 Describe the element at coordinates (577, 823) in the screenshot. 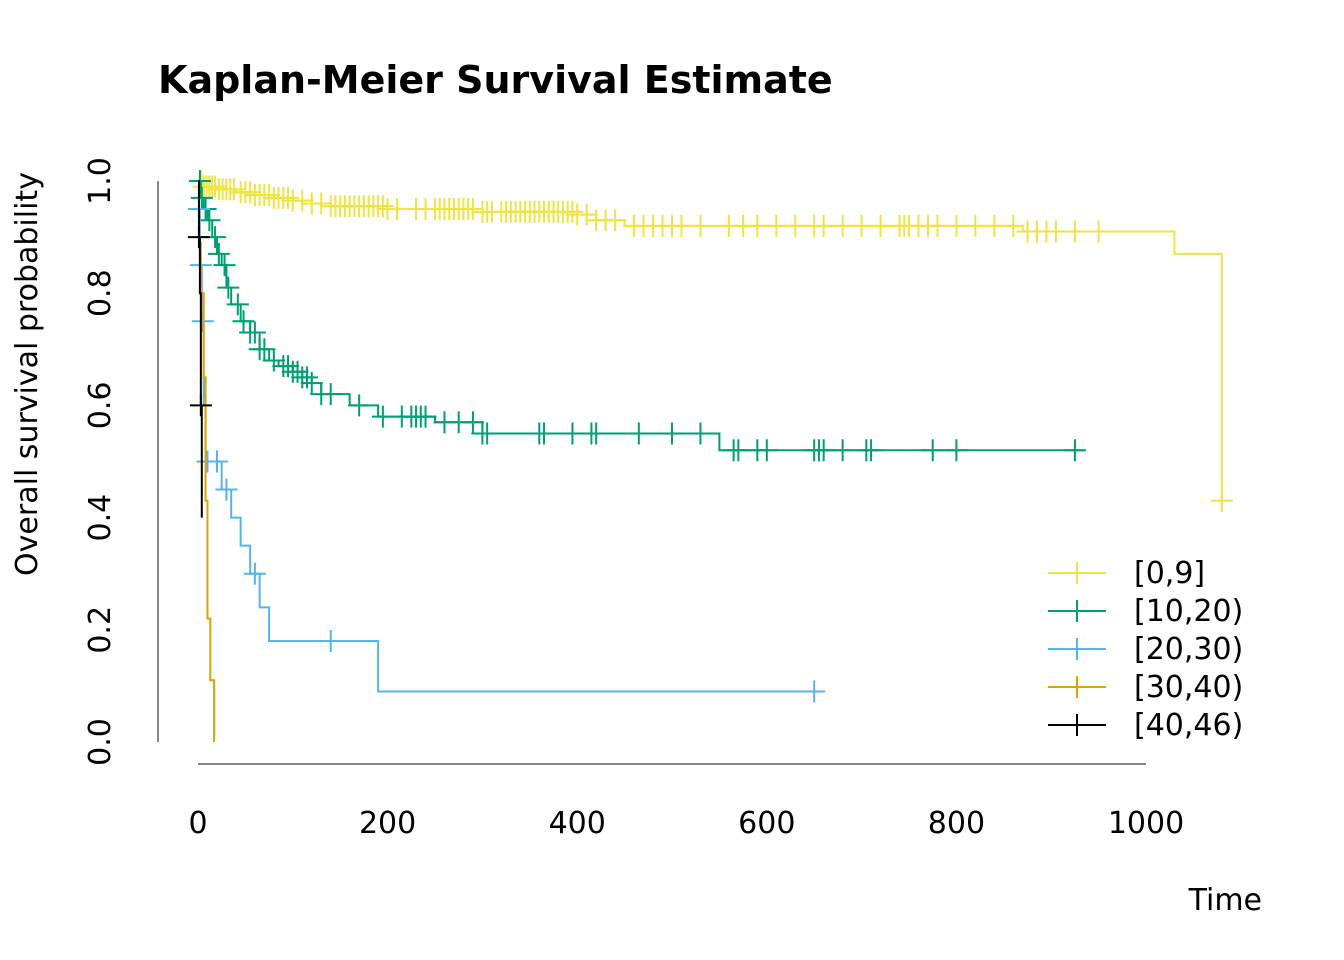

I see `x-tick-label: 400` at that location.